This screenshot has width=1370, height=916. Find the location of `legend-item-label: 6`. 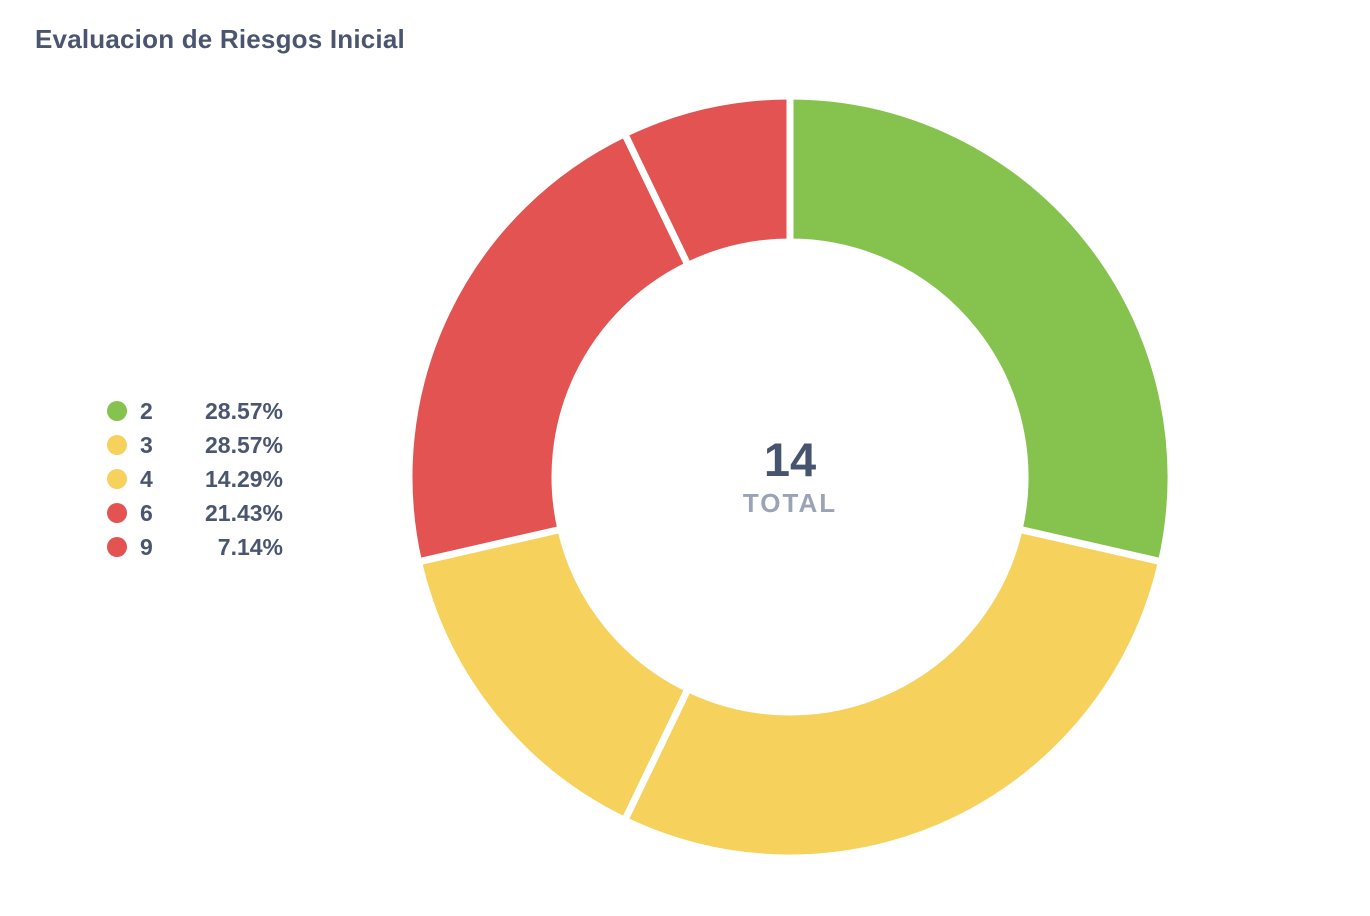

legend-item-label: 6 is located at coordinates (146, 512).